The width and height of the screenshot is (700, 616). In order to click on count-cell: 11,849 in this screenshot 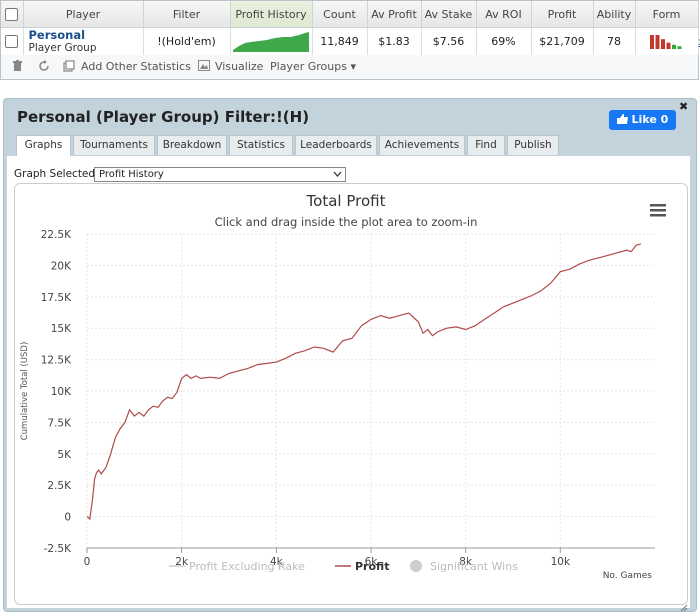, I will do `click(339, 42)`.